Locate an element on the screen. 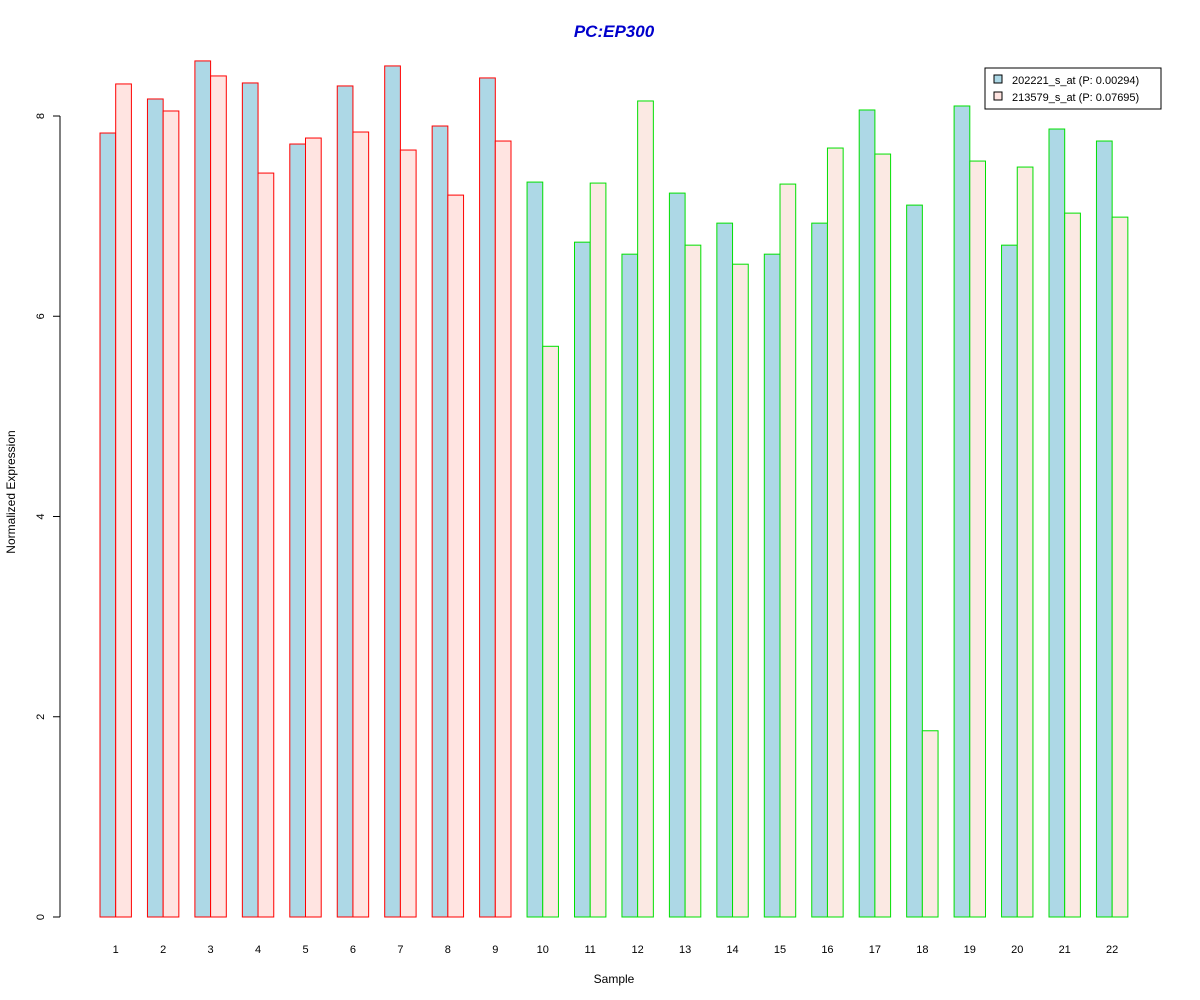 This screenshot has height=1000, width=1200. x-tick-label: 19 is located at coordinates (970, 950).